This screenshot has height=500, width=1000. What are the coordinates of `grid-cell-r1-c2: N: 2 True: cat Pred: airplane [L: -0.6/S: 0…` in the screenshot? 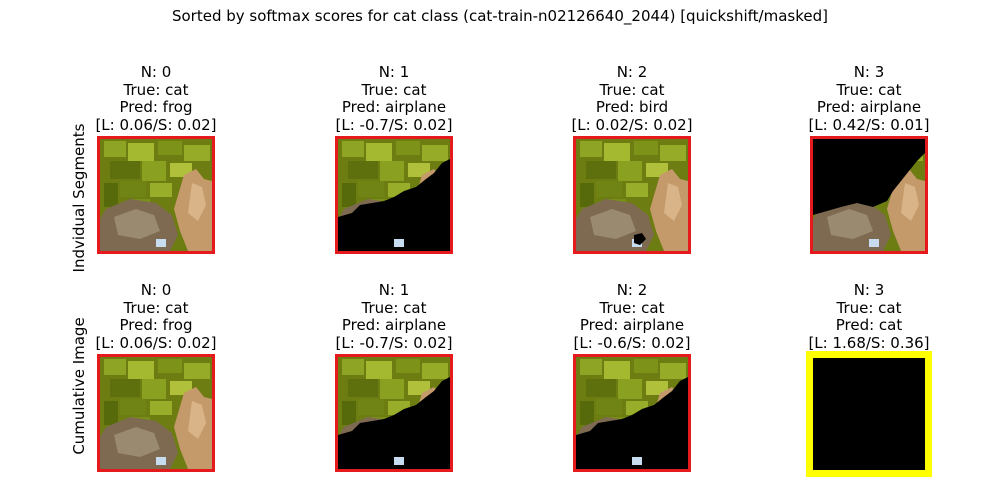 It's located at (632, 376).